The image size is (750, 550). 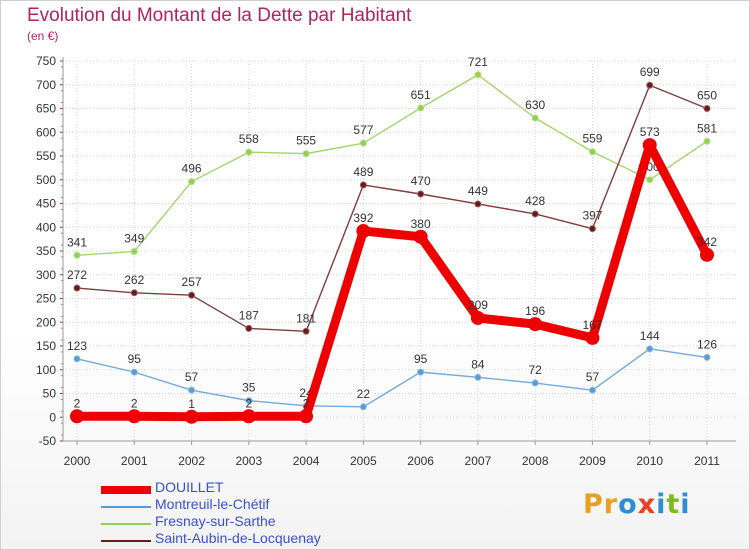 I want to click on y-tick-label: 700, so click(x=46, y=85).